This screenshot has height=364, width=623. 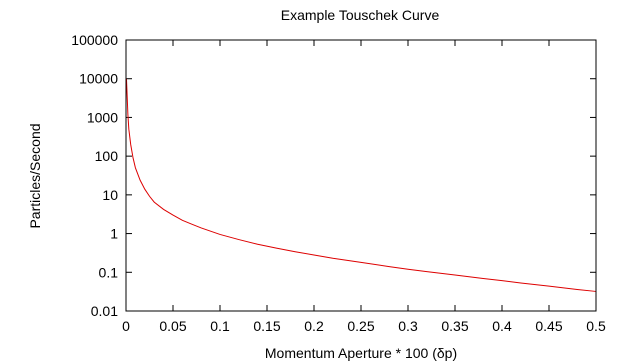 What do you see at coordinates (360, 15) in the screenshot?
I see `chart-title: Example Touschek Curve` at bounding box center [360, 15].